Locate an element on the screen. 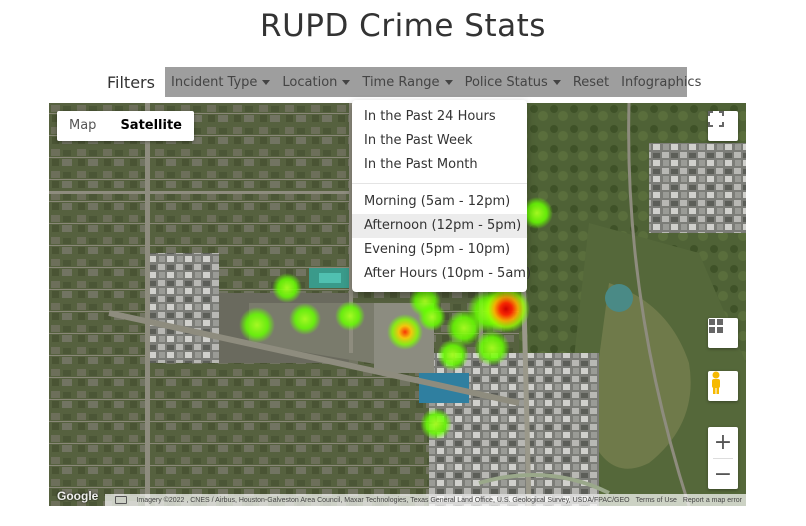 The width and height of the screenshot is (806, 526). filter-location: Location is located at coordinates (316, 82).